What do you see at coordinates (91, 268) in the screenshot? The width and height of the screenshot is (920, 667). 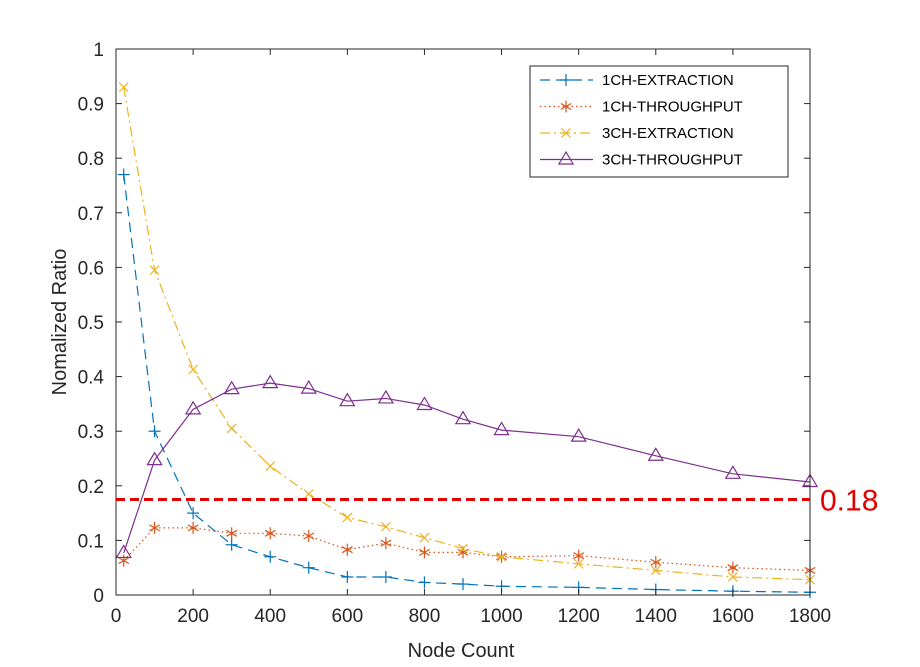 I see `y-tick-label: 0.6` at bounding box center [91, 268].